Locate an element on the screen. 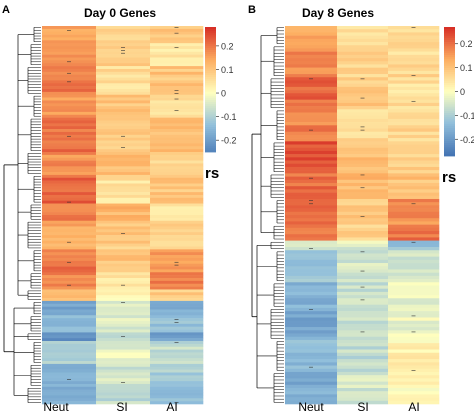 The width and height of the screenshot is (474, 416). colorbar-tick-label: -0.2 is located at coordinates (467, 140).